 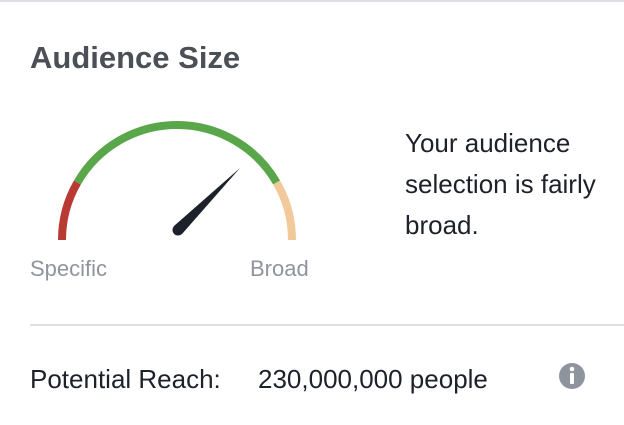 What do you see at coordinates (373, 379) in the screenshot?
I see `reach-value: 230,000,000 people` at bounding box center [373, 379].